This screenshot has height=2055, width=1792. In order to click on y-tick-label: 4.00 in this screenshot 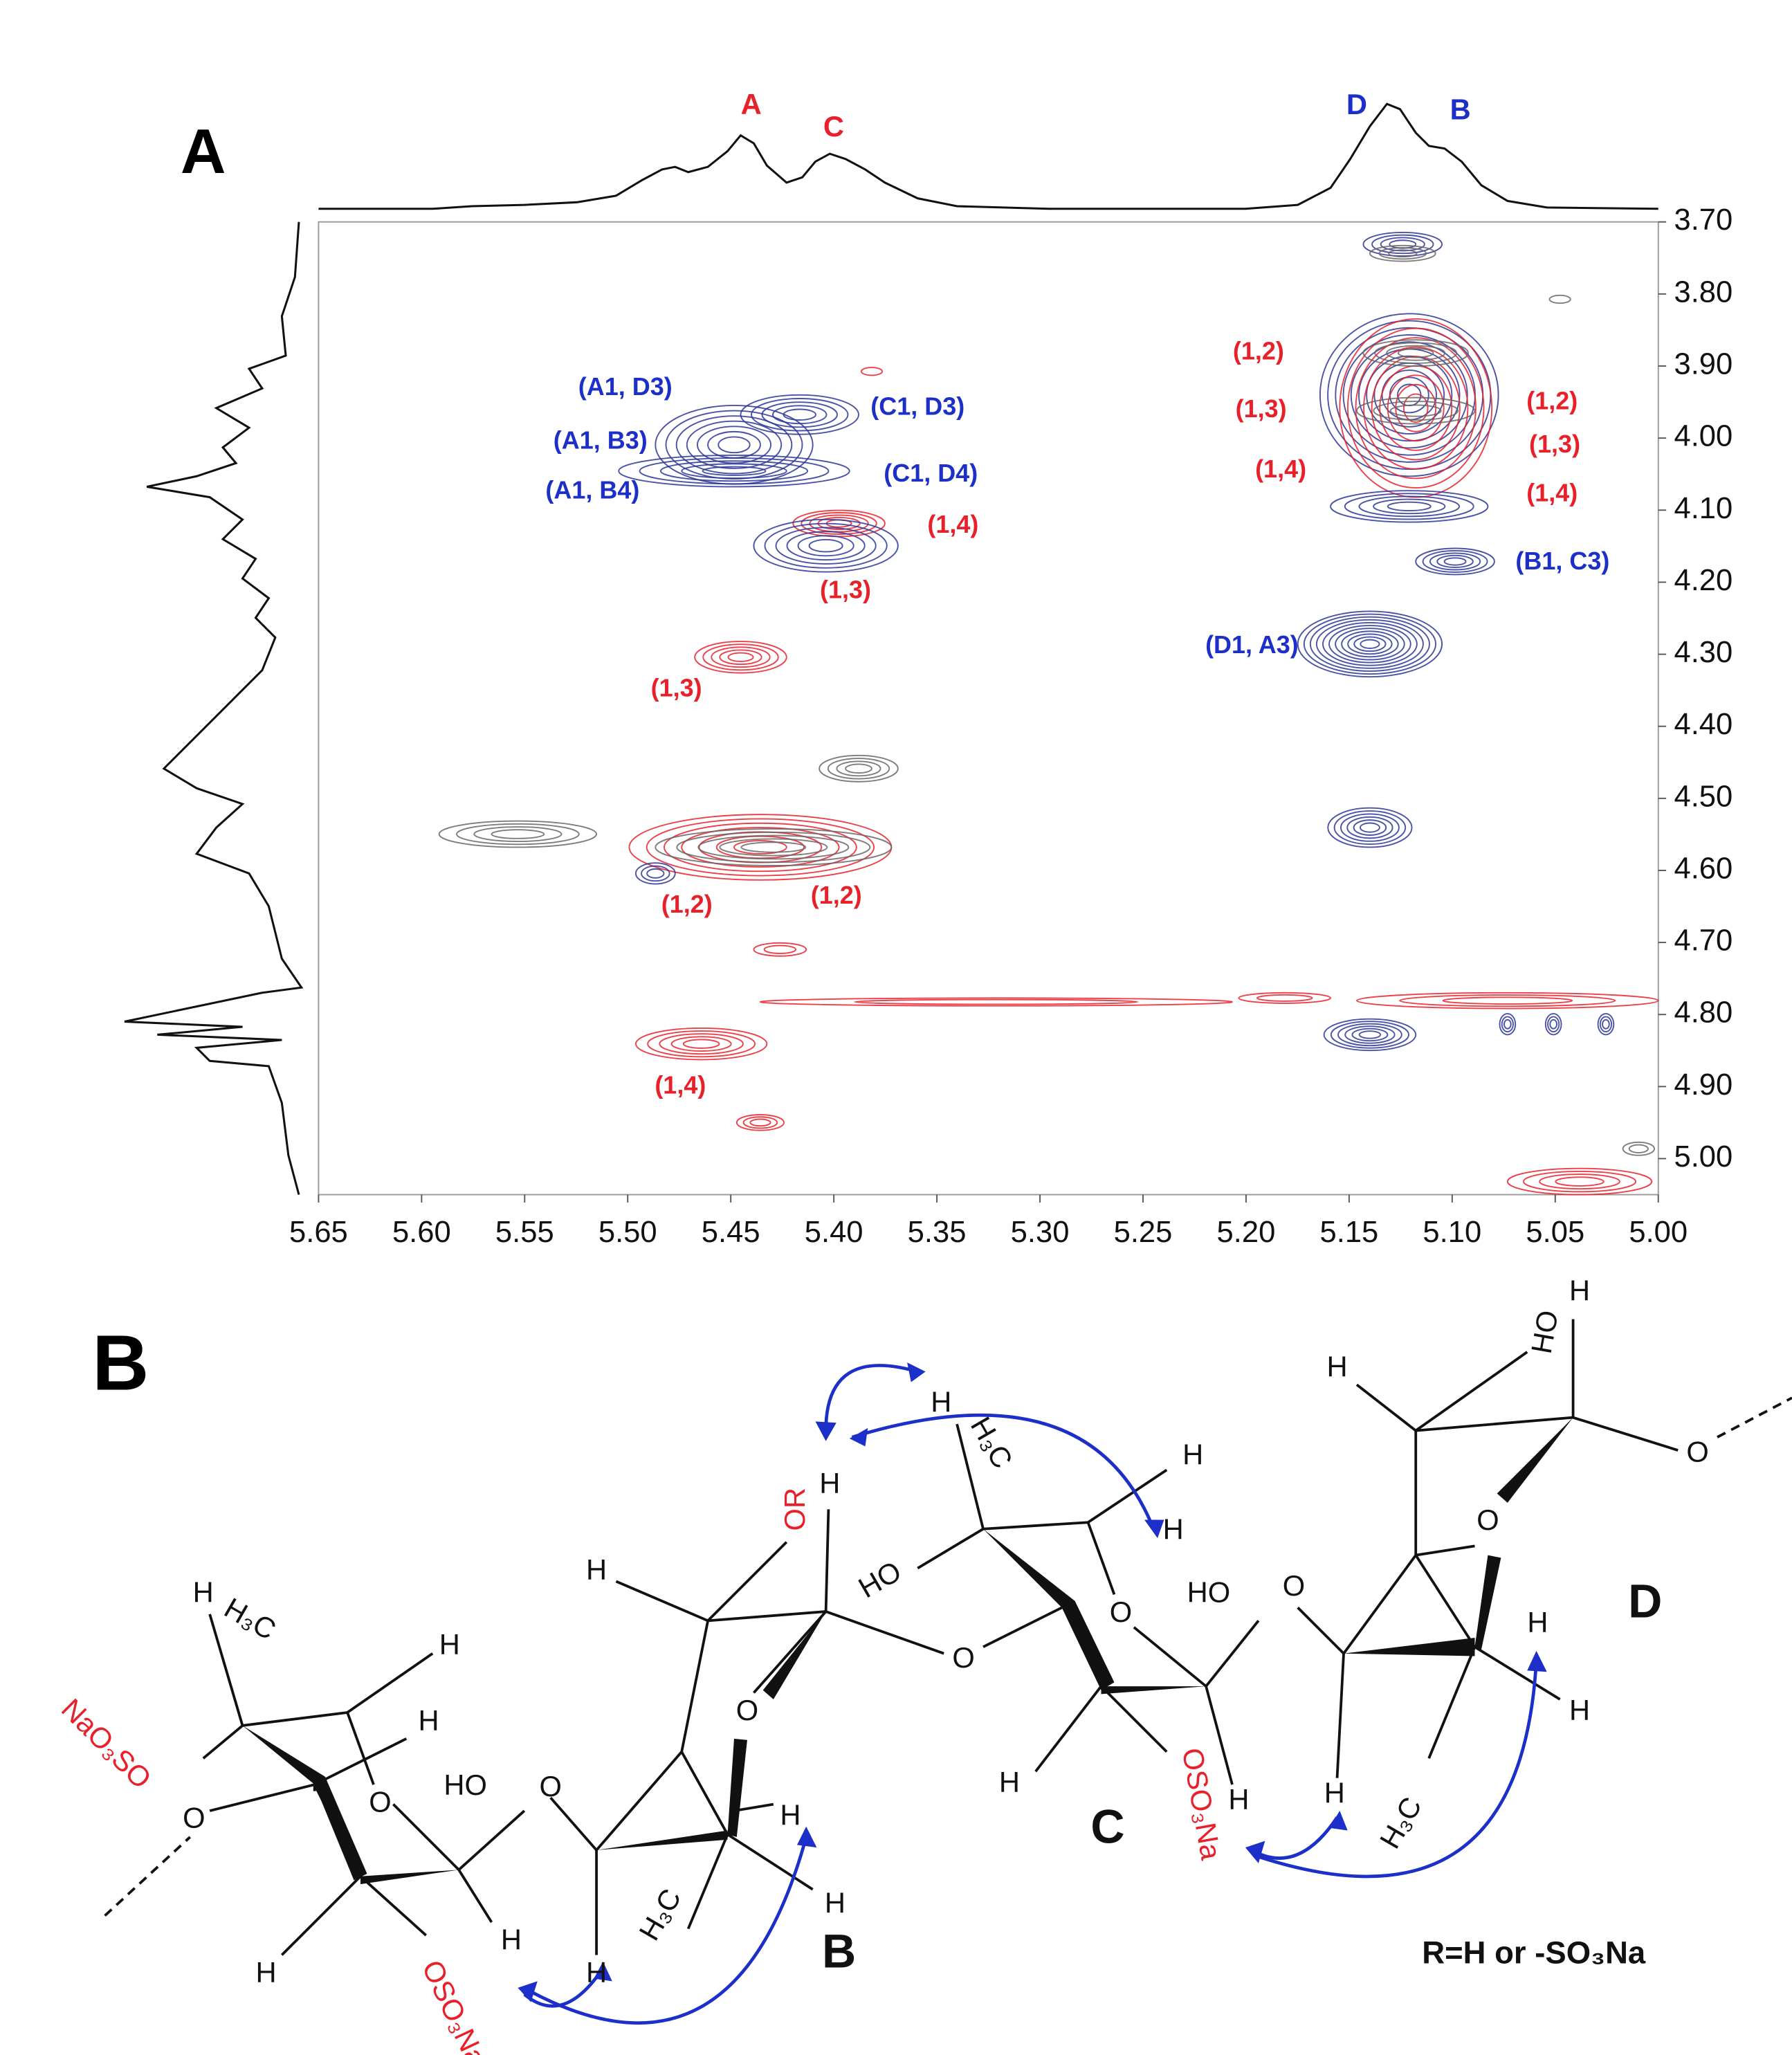, I will do `click(1703, 437)`.